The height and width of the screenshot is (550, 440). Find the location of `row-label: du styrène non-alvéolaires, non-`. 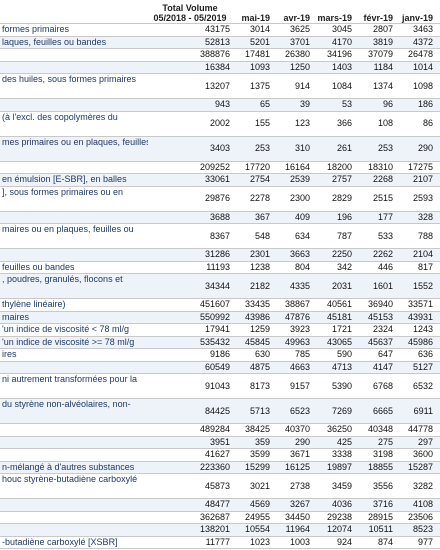

row-label: du styrène non-alvéolaires, non- is located at coordinates (74, 411).